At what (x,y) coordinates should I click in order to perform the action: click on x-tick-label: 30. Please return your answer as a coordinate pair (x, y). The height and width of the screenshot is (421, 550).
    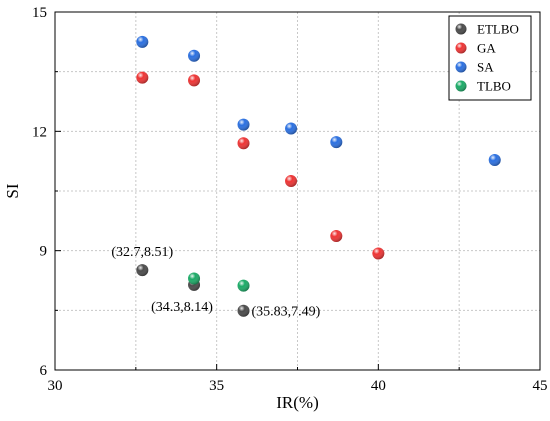
    Looking at the image, I should click on (55, 386).